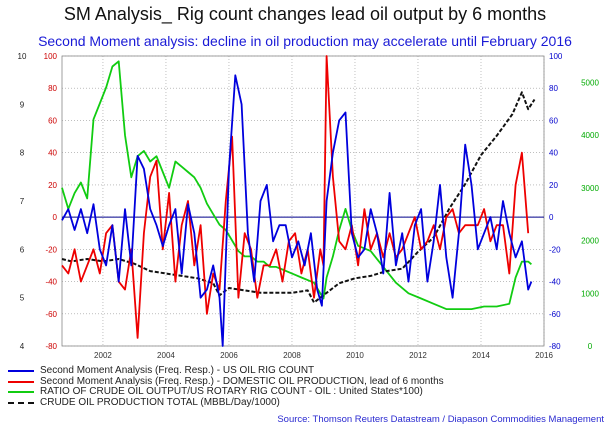 The image size is (610, 429). What do you see at coordinates (51, 56) in the screenshot?
I see `left-axis-red-tick-label: 100` at bounding box center [51, 56].